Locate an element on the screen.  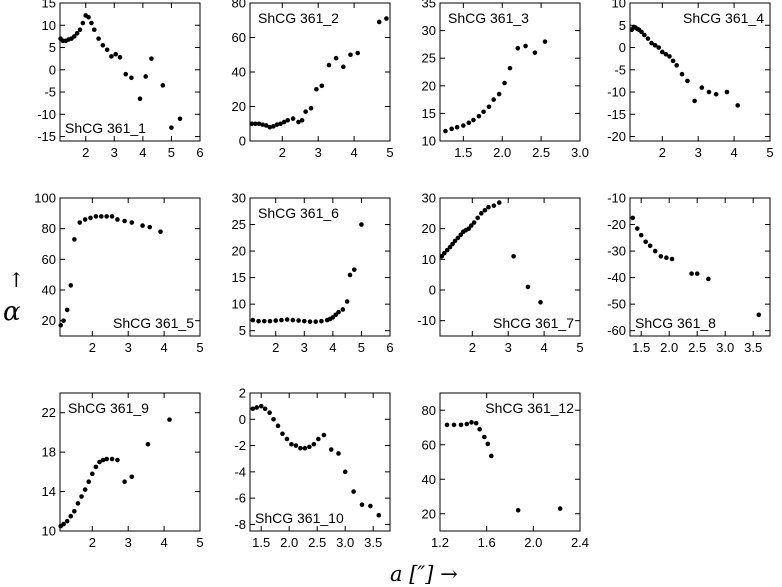
y-tick-label: 60 is located at coordinates (49, 259).